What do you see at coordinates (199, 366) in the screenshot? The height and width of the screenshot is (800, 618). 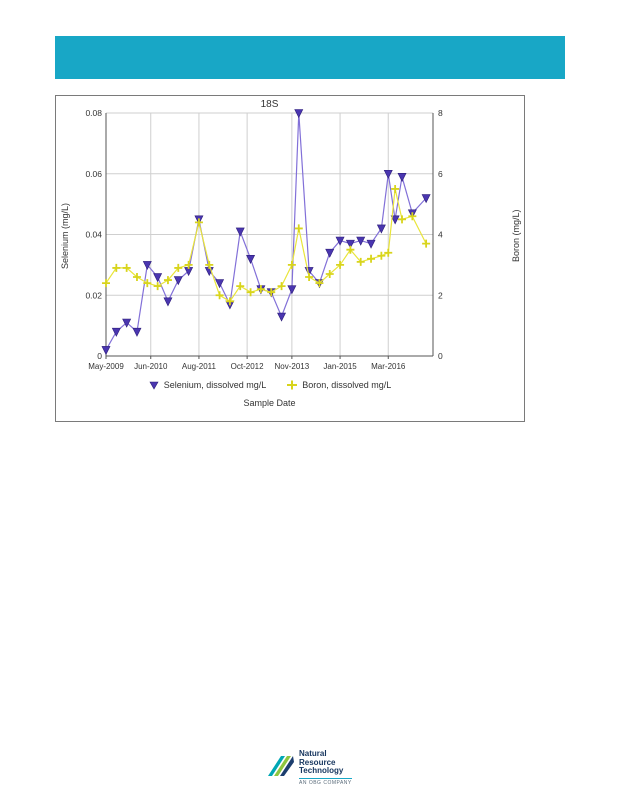 I see `x-tick-label: Aug-2011` at bounding box center [199, 366].